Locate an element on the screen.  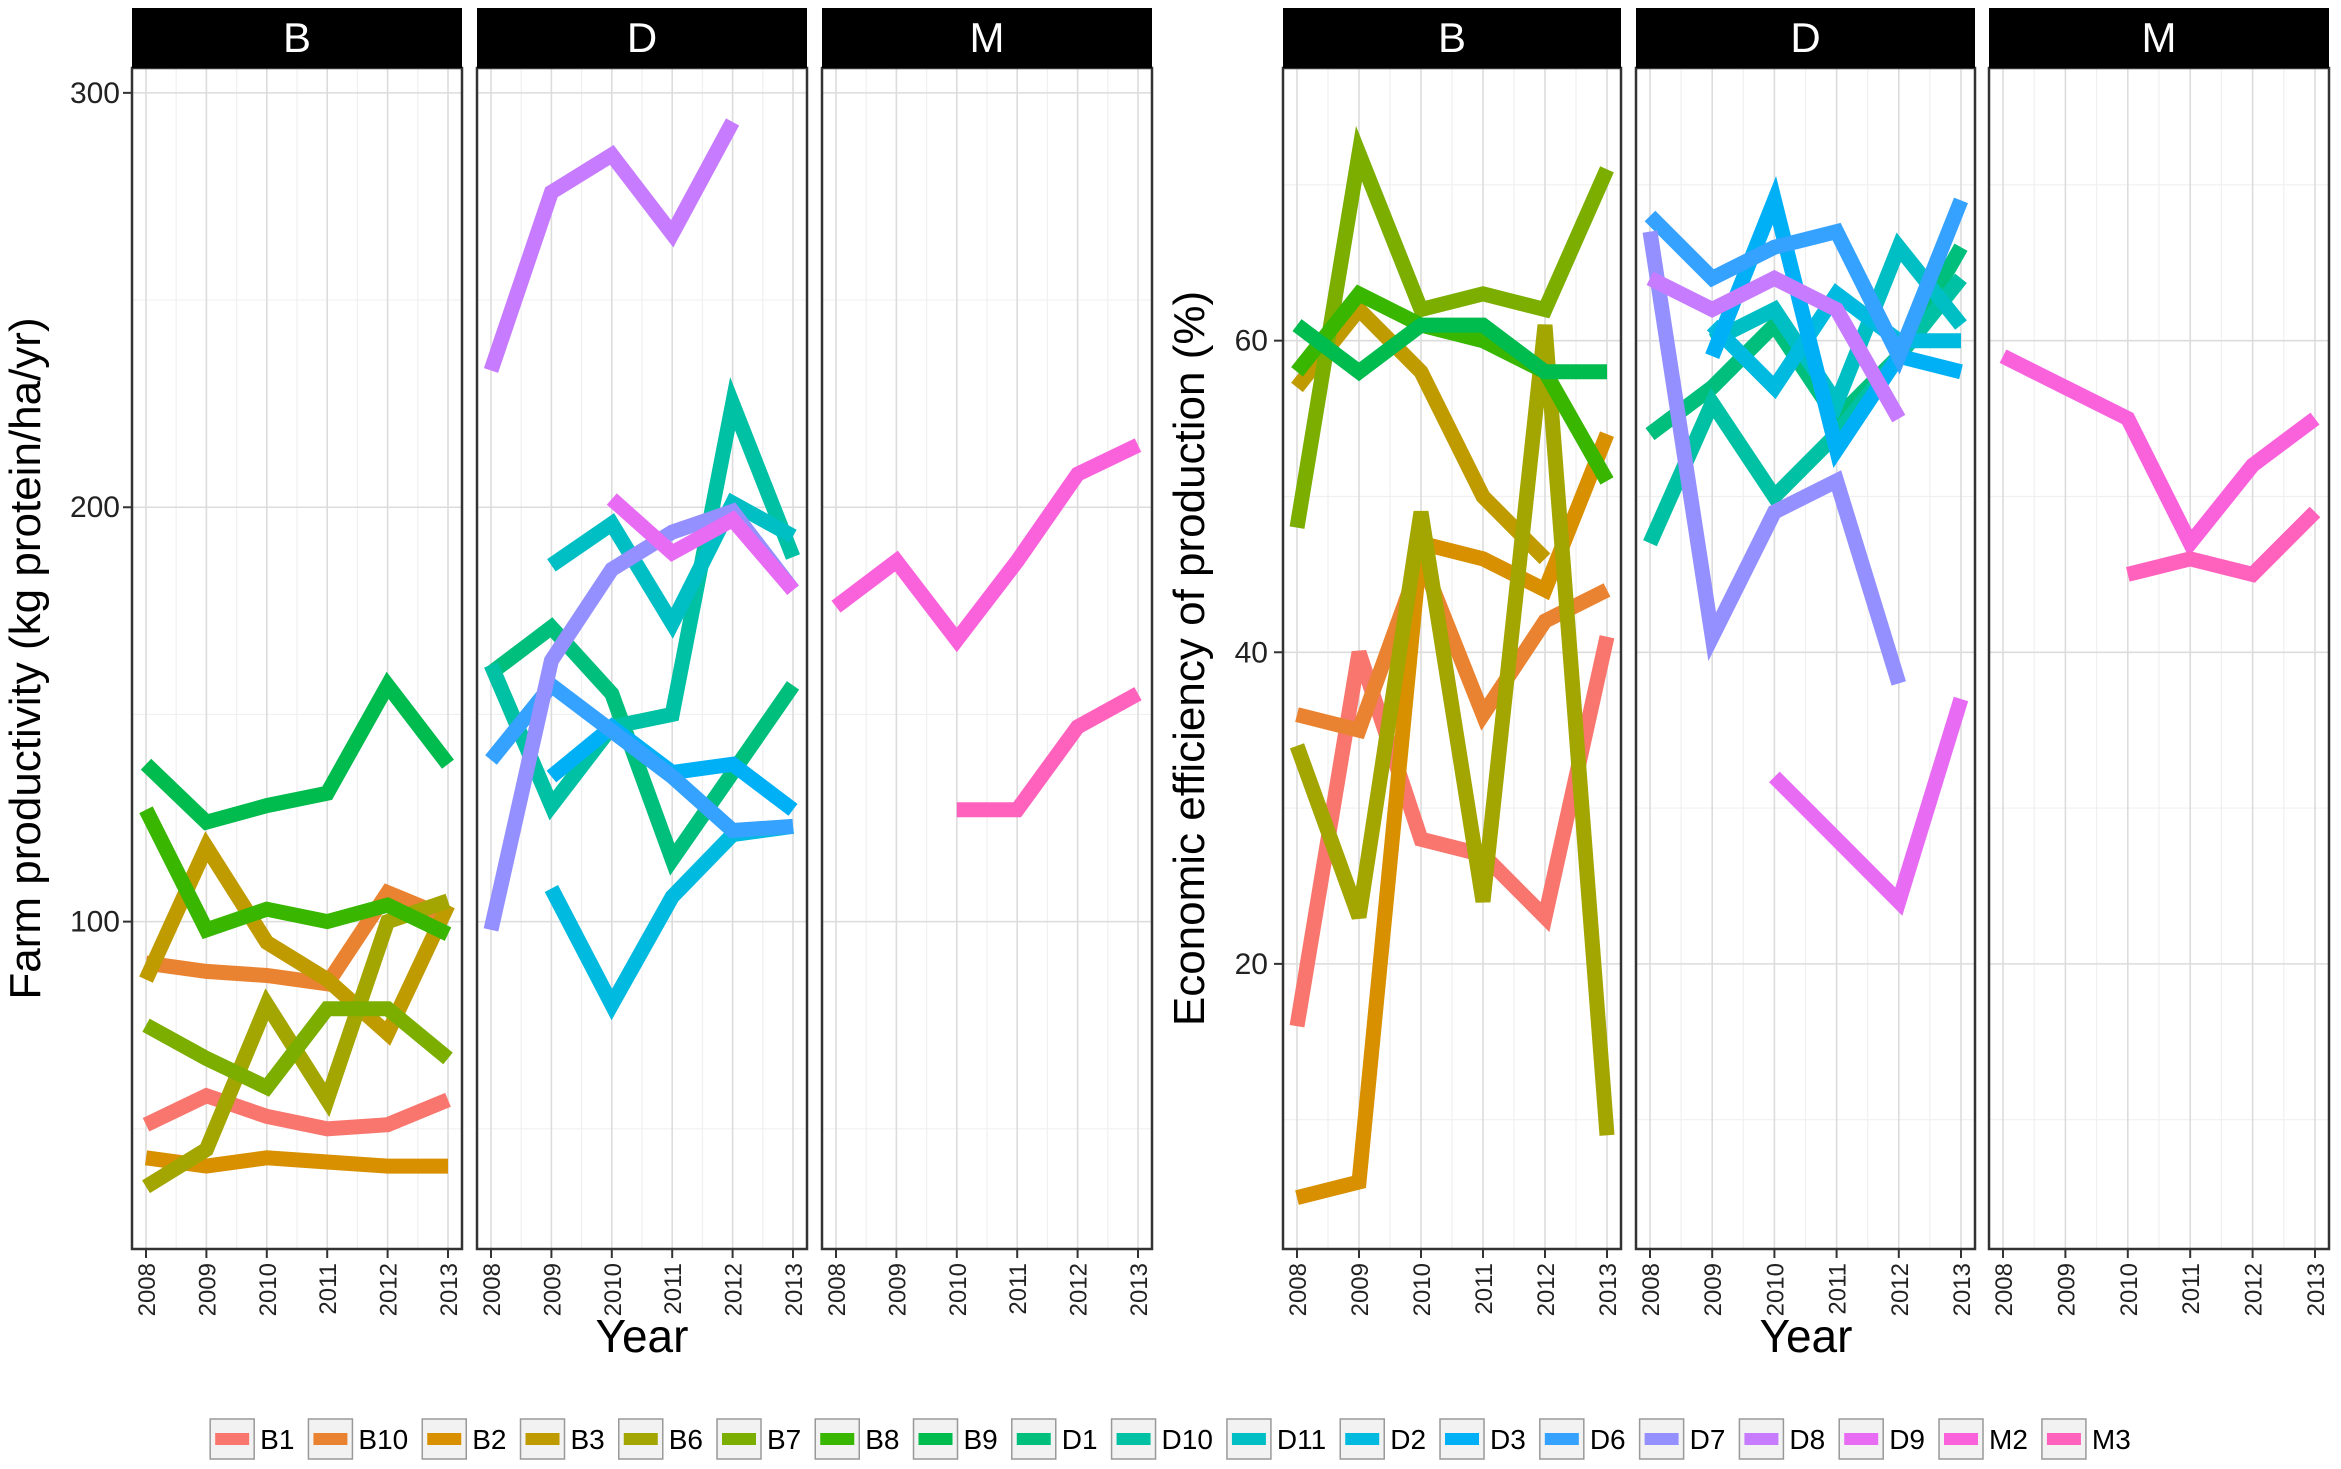
series-line-b9 is located at coordinates (1449, 349).